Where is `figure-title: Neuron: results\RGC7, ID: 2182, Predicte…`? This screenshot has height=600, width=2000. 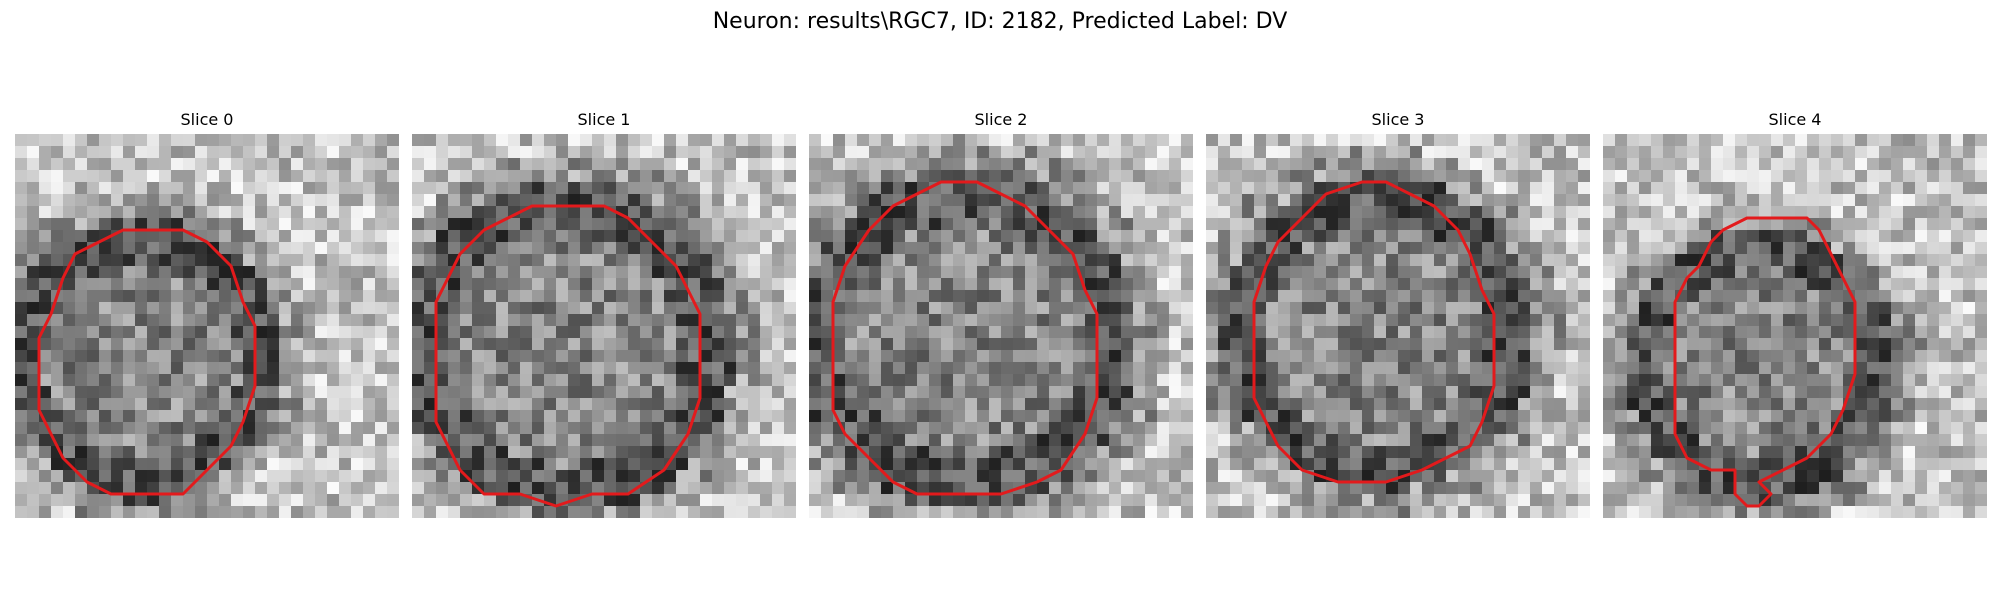
figure-title: Neuron: results\RGC7, ID: 2182, Predicte… is located at coordinates (1000, 21).